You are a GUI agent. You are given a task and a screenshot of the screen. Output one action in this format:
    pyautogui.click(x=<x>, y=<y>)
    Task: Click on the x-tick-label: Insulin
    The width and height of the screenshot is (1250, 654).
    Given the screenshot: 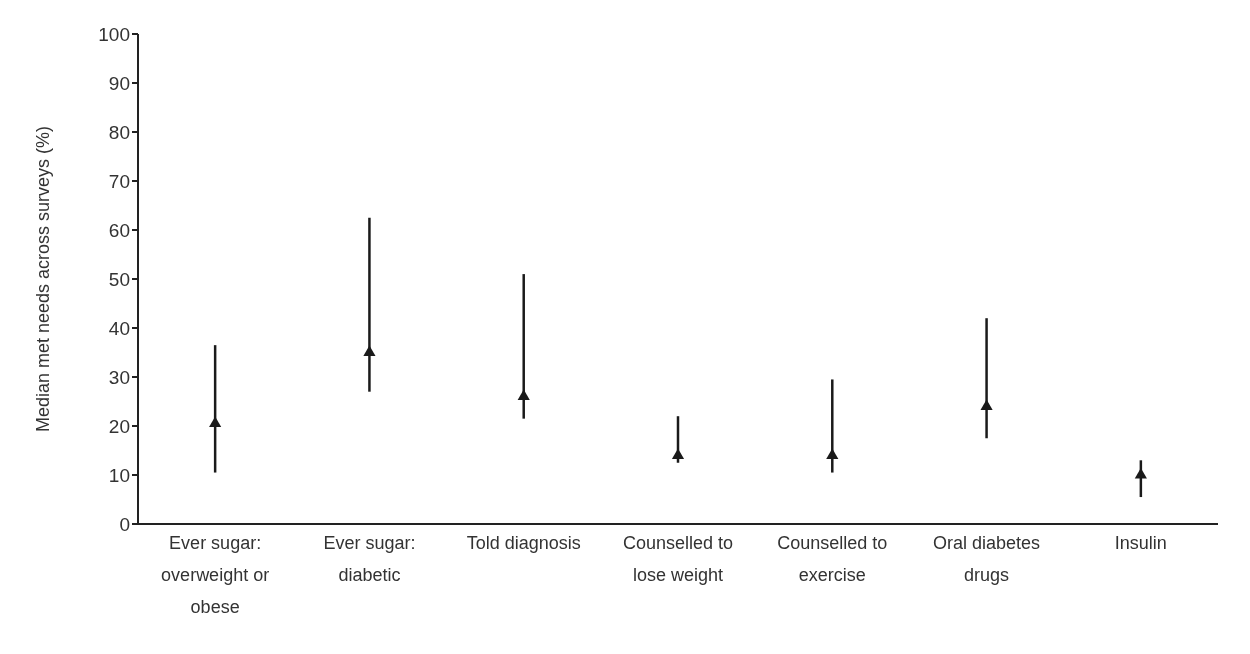 What is the action you would take?
    pyautogui.click(x=1140, y=542)
    